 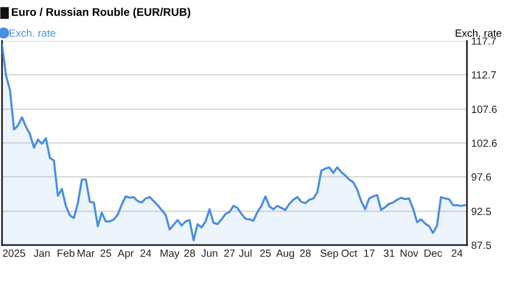 I want to click on chart-title: Euro / Russian Rouble (EUR/RUB), so click(x=101, y=13).